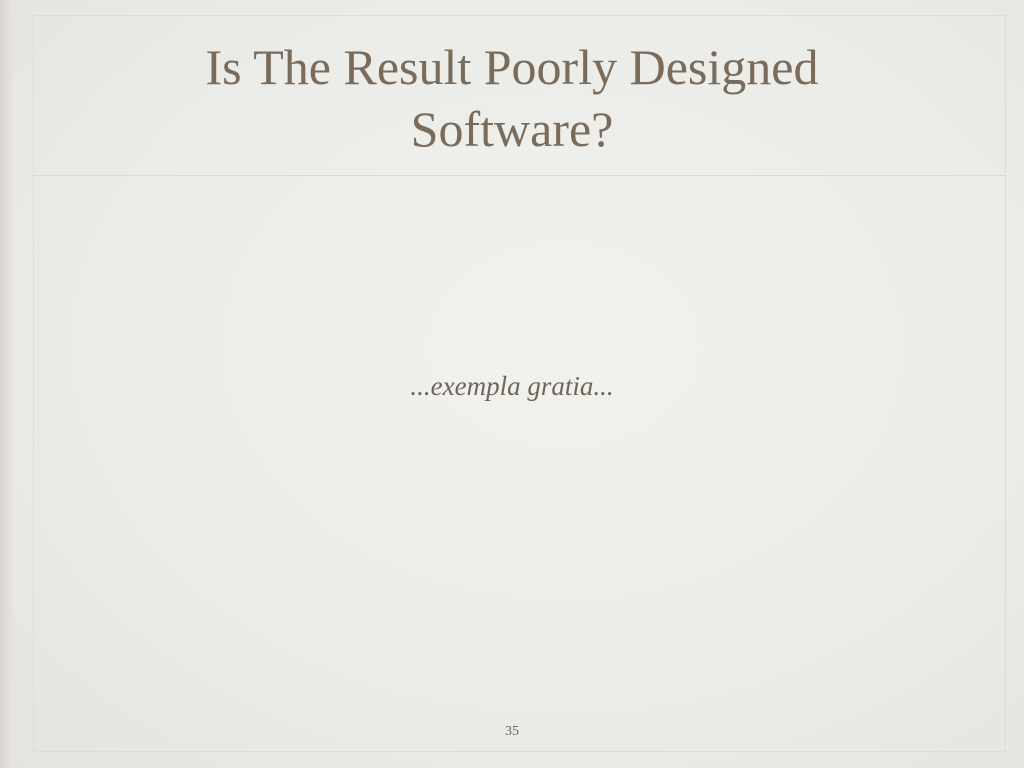  I want to click on slide-left-edge, so click(7, 384).